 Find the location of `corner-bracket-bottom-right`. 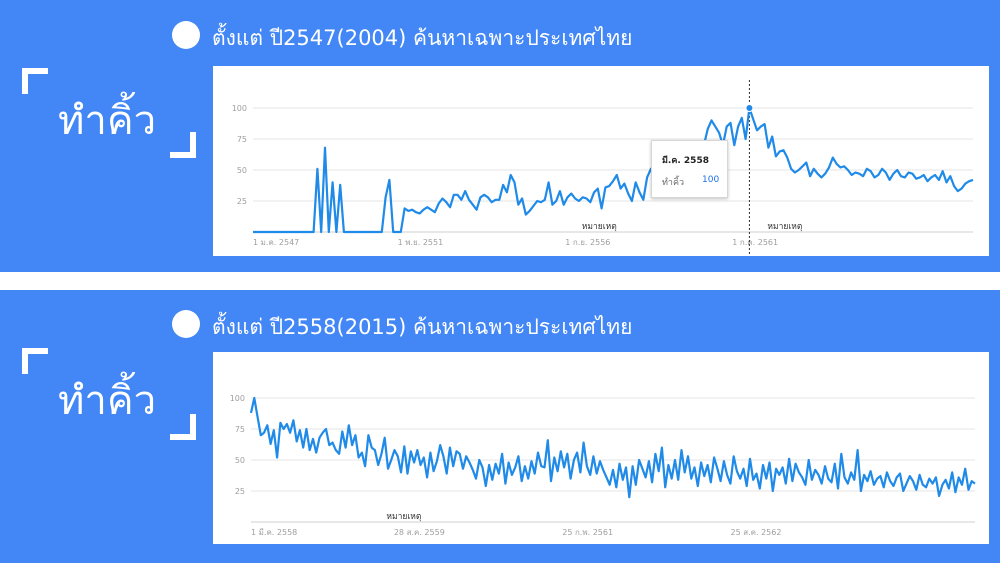

corner-bracket-bottom-right is located at coordinates (183, 427).